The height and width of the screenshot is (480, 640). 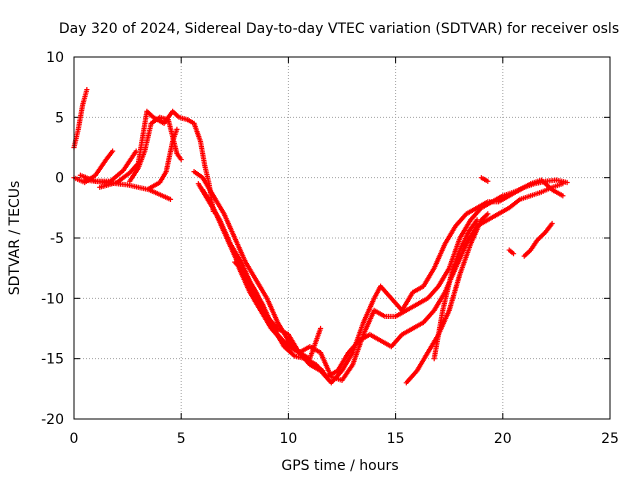 I want to click on x-axis-label: GPS time / hours, so click(x=339, y=466).